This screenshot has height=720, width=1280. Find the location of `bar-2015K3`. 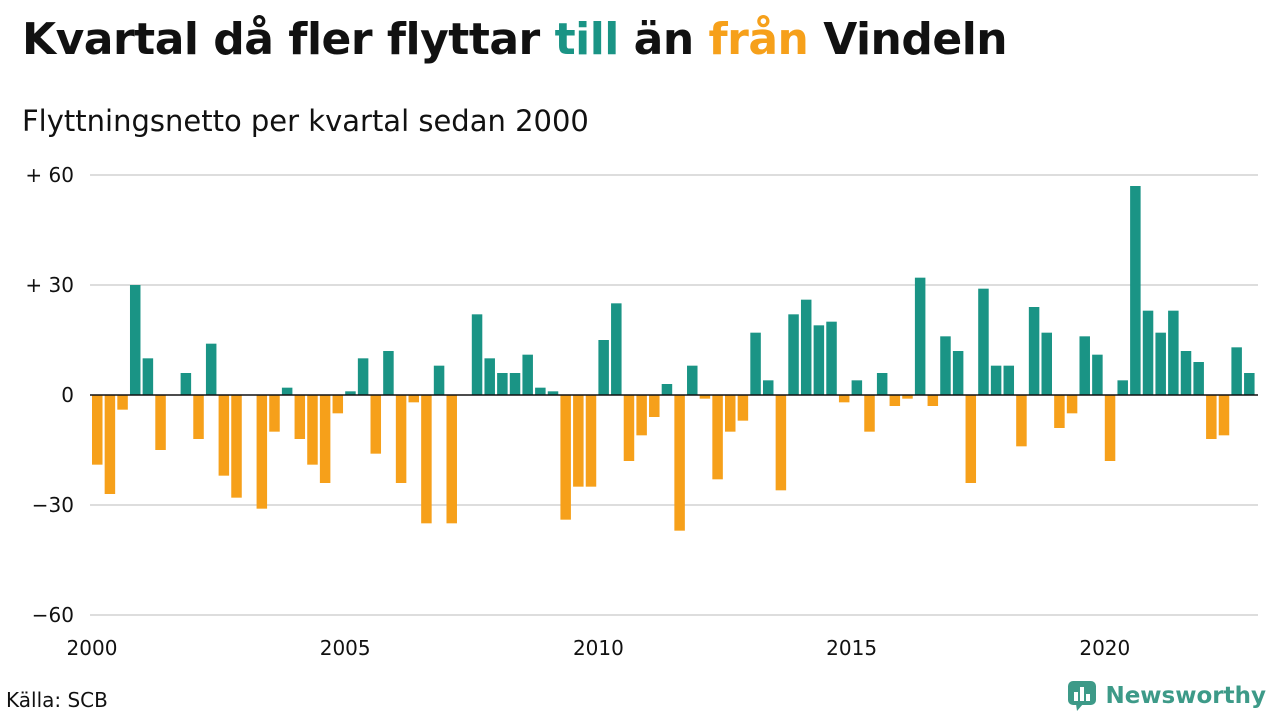

bar-2015K3 is located at coordinates (882, 384).